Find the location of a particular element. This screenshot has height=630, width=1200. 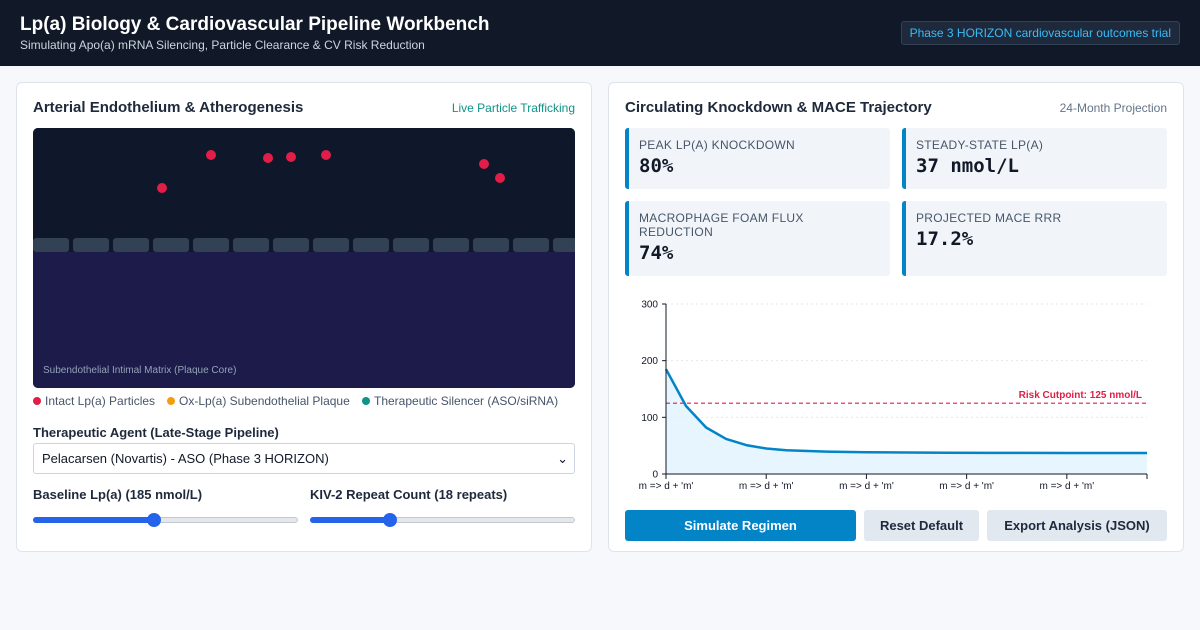

metric-value: 17.2% is located at coordinates (945, 239).